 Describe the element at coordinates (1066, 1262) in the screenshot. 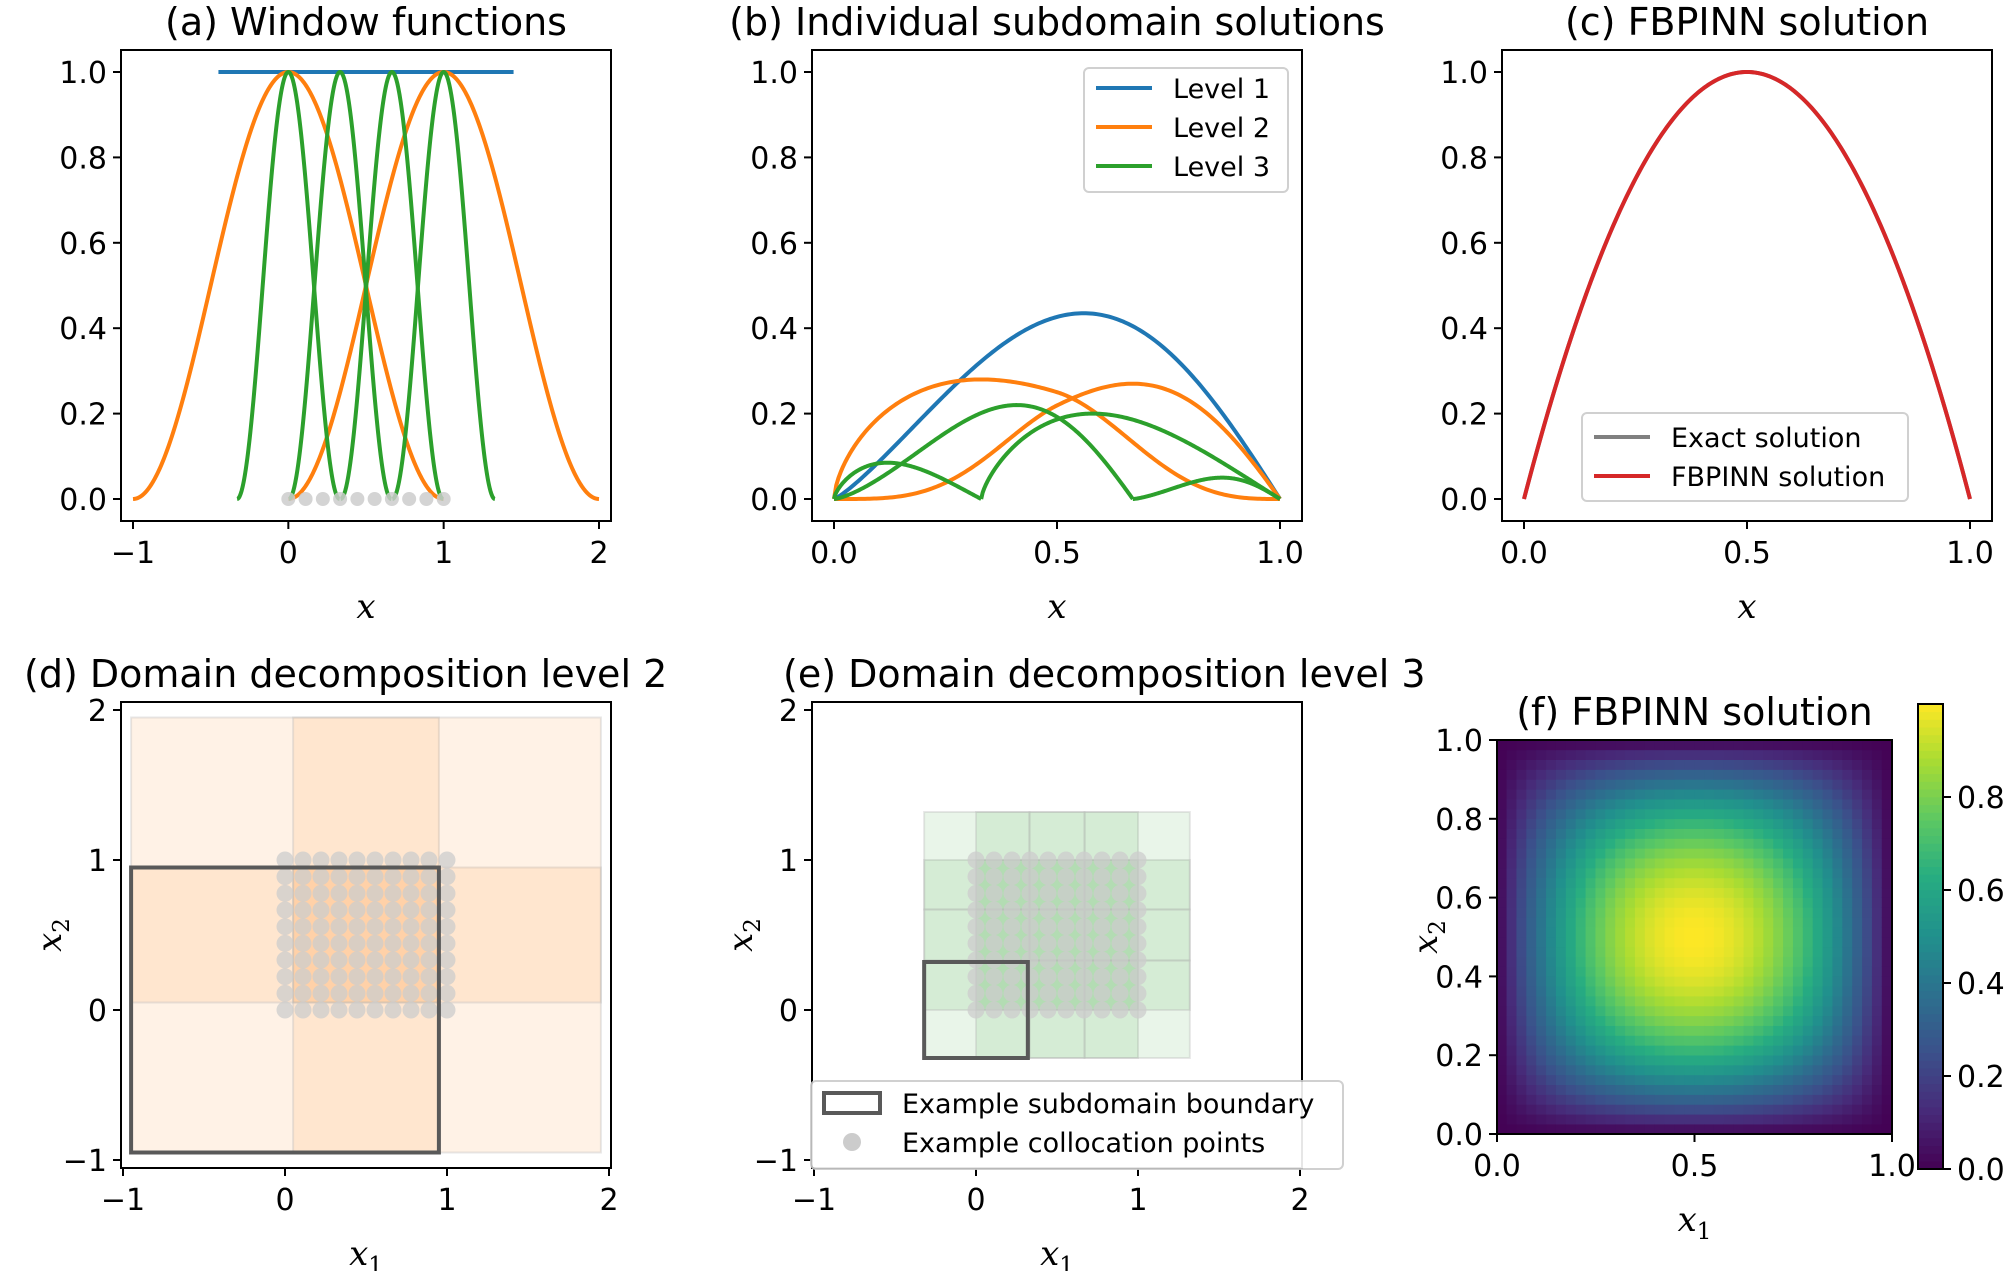

I see `subscript: 1` at that location.